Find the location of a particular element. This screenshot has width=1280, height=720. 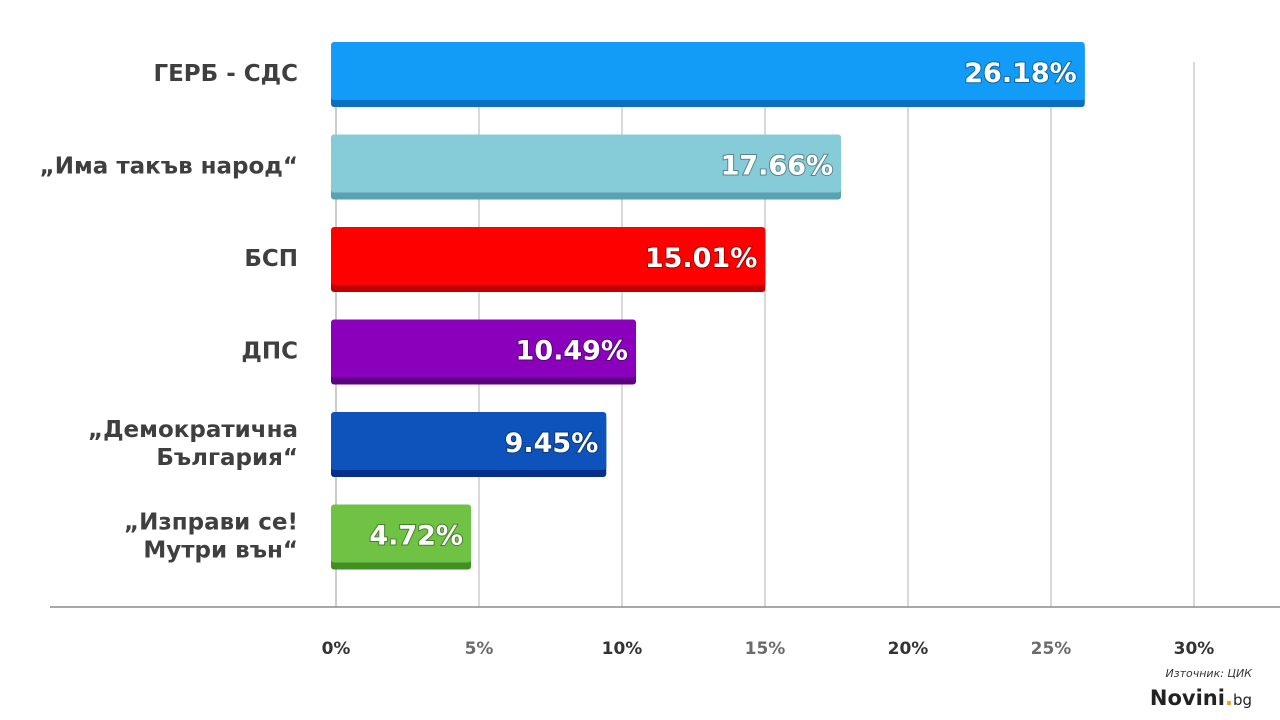

x-tick-label: 30% is located at coordinates (1194, 649).